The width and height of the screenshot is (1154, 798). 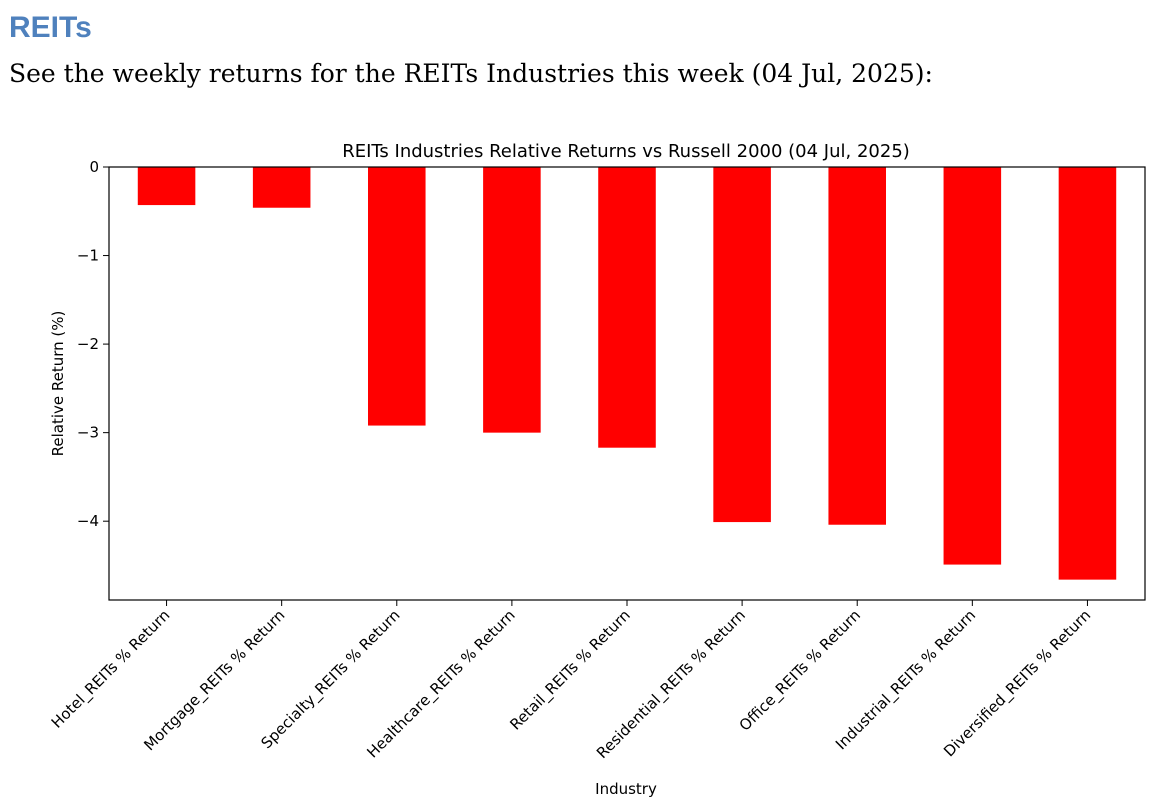 What do you see at coordinates (800, 670) in the screenshot?
I see `x-tick-label: Office_REITs % Return` at bounding box center [800, 670].